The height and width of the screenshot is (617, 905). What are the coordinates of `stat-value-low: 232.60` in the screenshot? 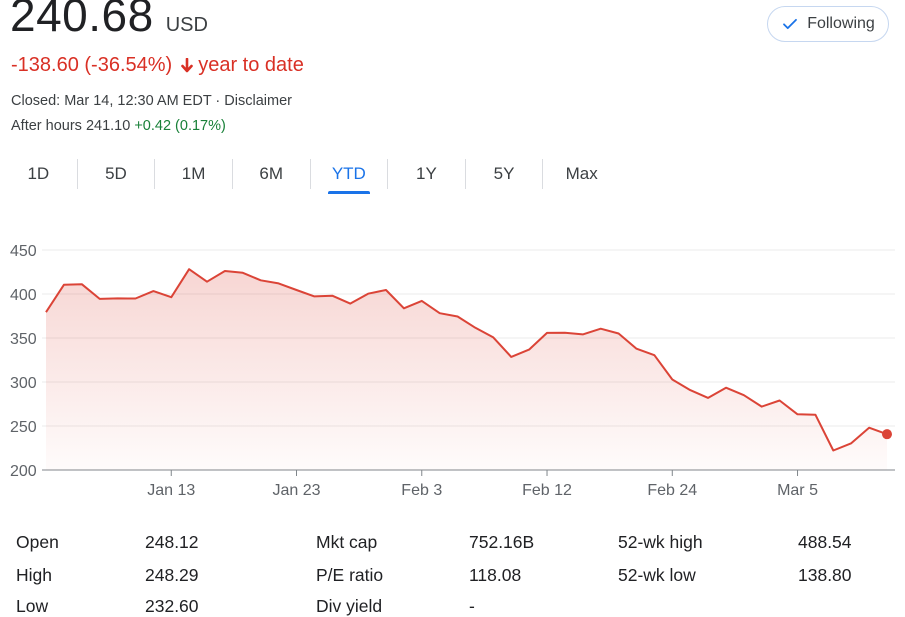 It's located at (172, 606).